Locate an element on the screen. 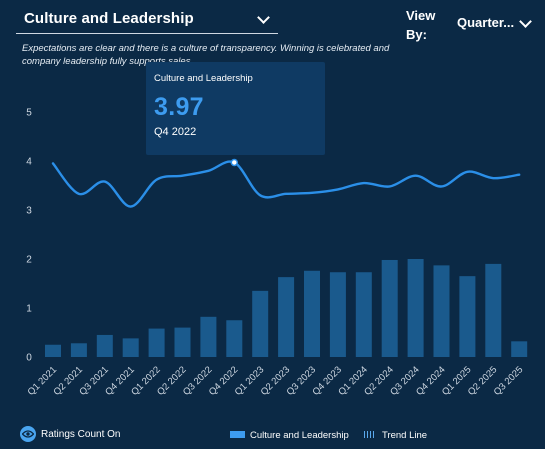 The image size is (545, 449). bar-q2-2023 is located at coordinates (286, 317).